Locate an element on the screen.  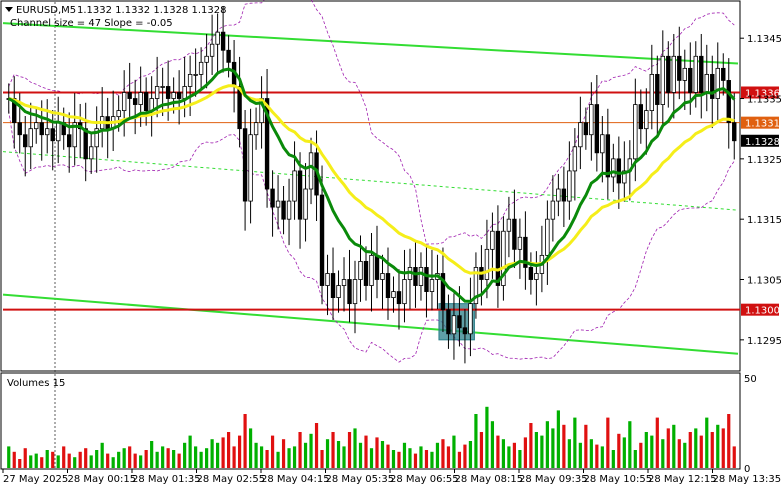
volumes-label: Volumes 15 is located at coordinates (36, 383).